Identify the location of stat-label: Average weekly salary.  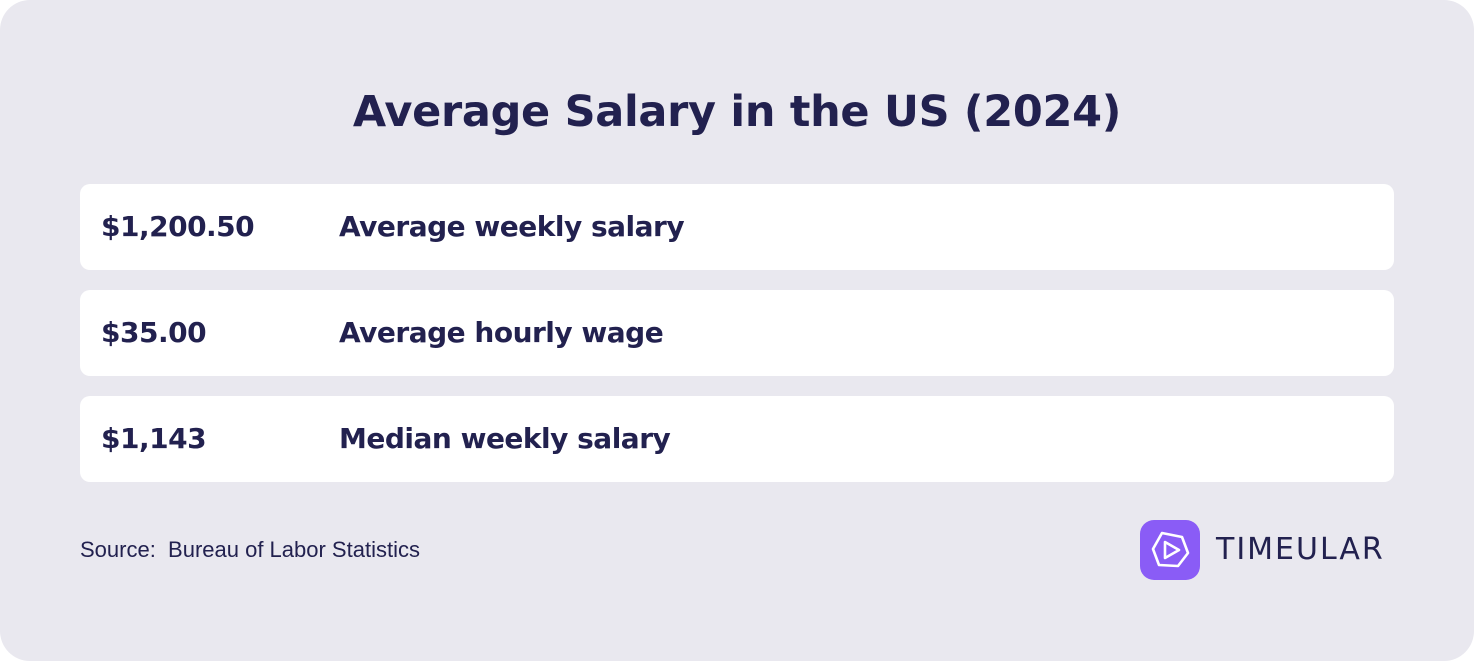
(512, 226).